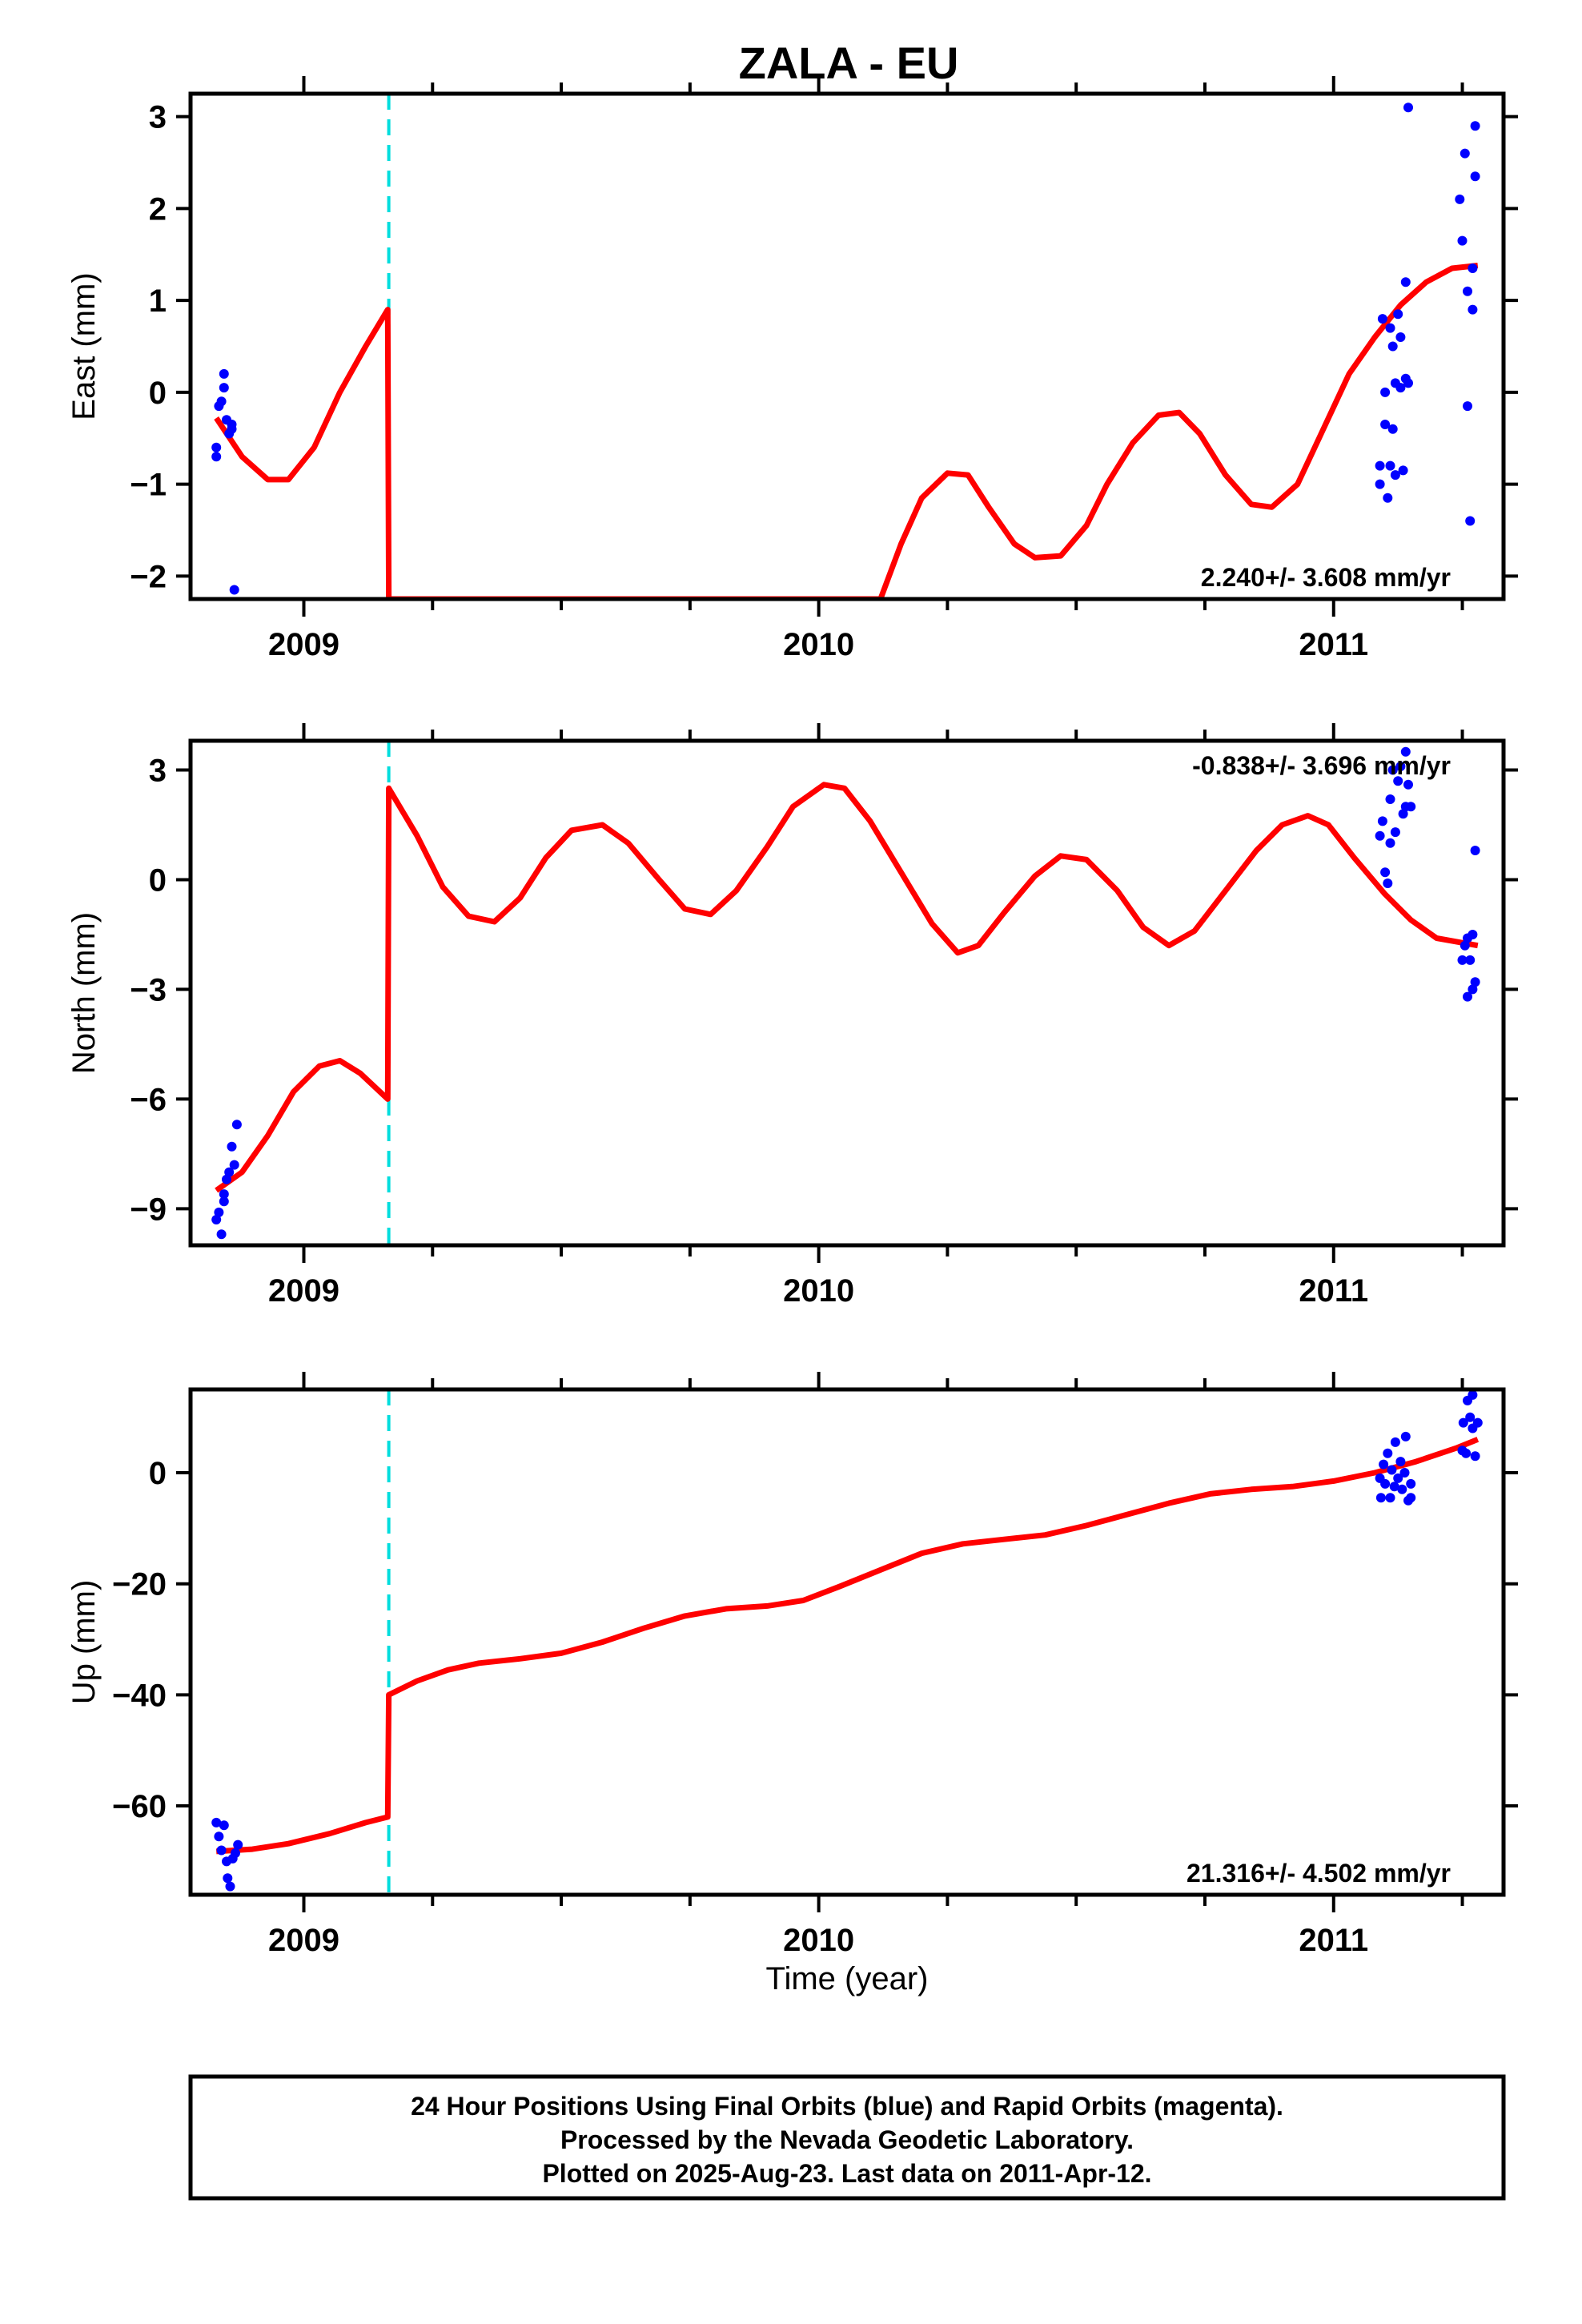 The image size is (1582, 2324). Describe the element at coordinates (84, 1642) in the screenshot. I see `y-axis-label: Up (mm)` at that location.